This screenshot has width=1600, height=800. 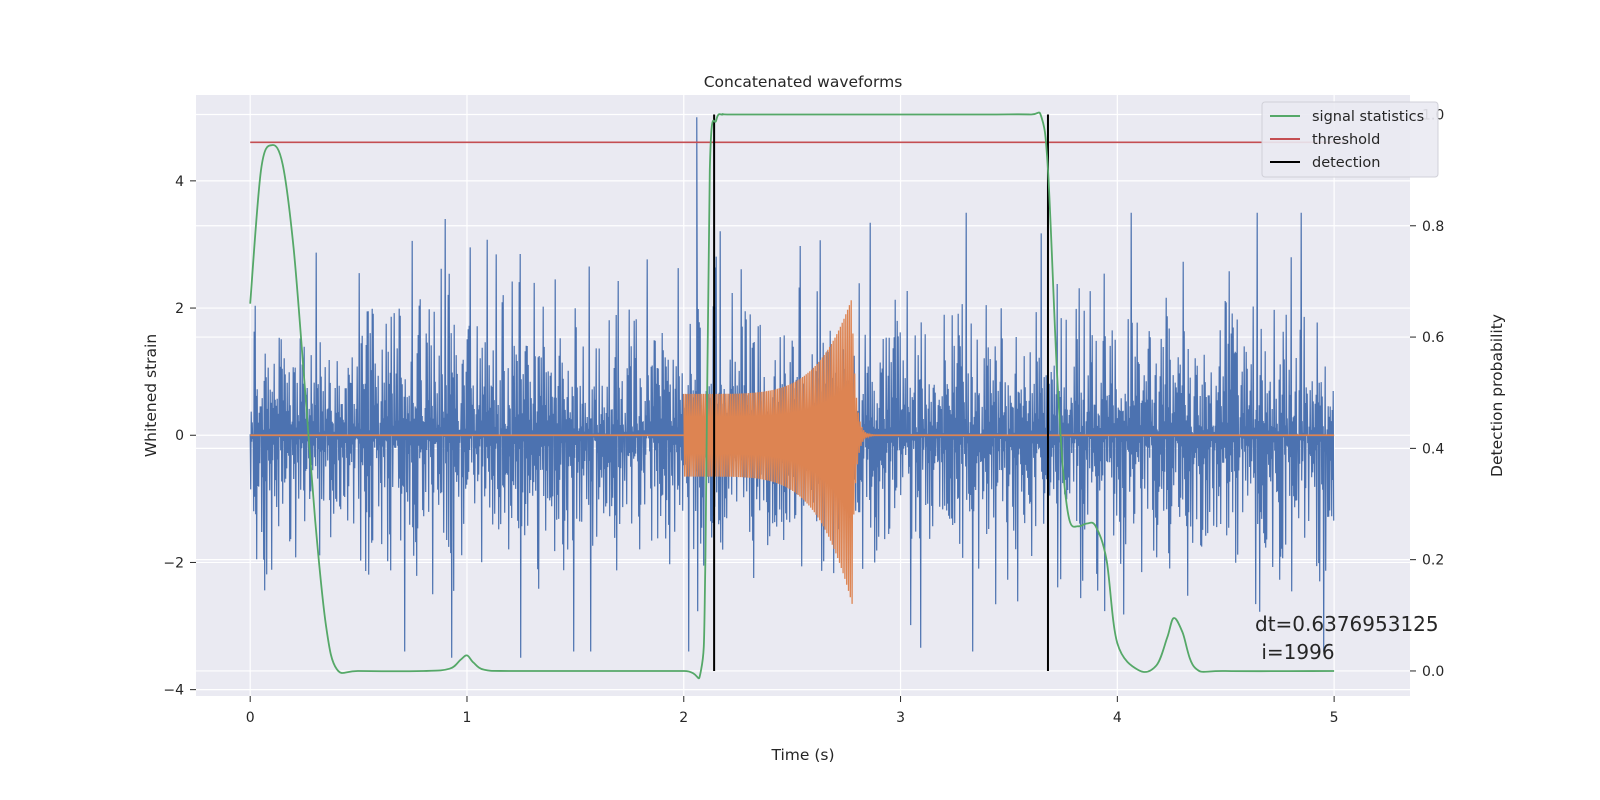 What do you see at coordinates (173, 691) in the screenshot?
I see `y-tick-label: −4` at bounding box center [173, 691].